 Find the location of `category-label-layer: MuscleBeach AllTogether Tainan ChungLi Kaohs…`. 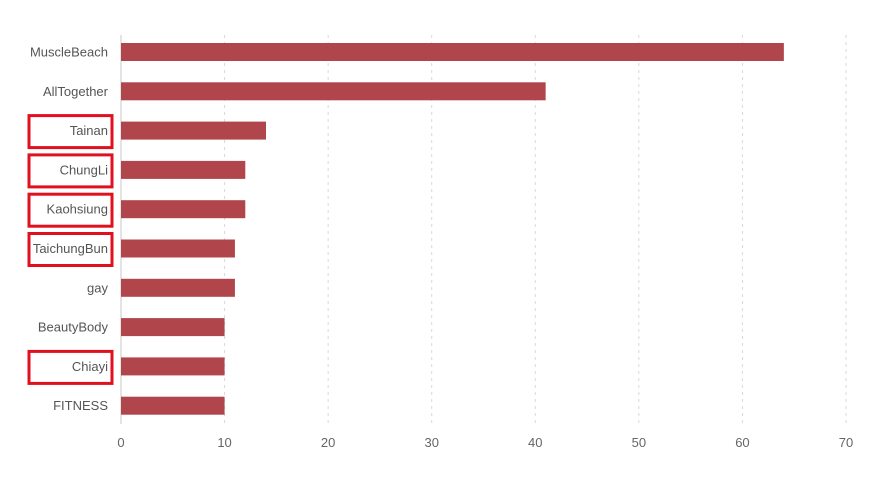

category-label-layer: MuscleBeach AllTogether Tainan ChungLi Kaohs… is located at coordinates (69, 229).